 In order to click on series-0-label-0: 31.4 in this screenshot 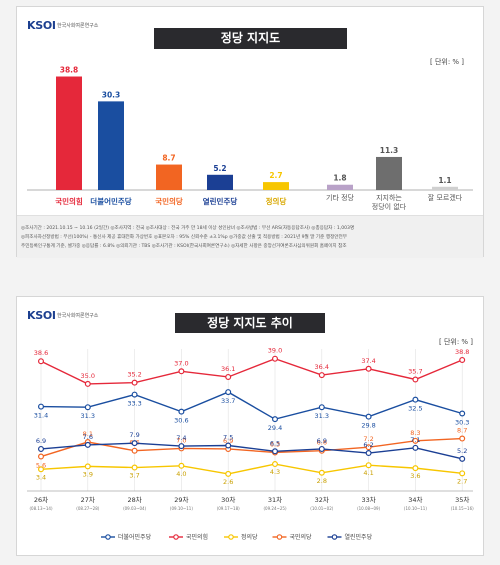, I will do `click(41, 416)`.